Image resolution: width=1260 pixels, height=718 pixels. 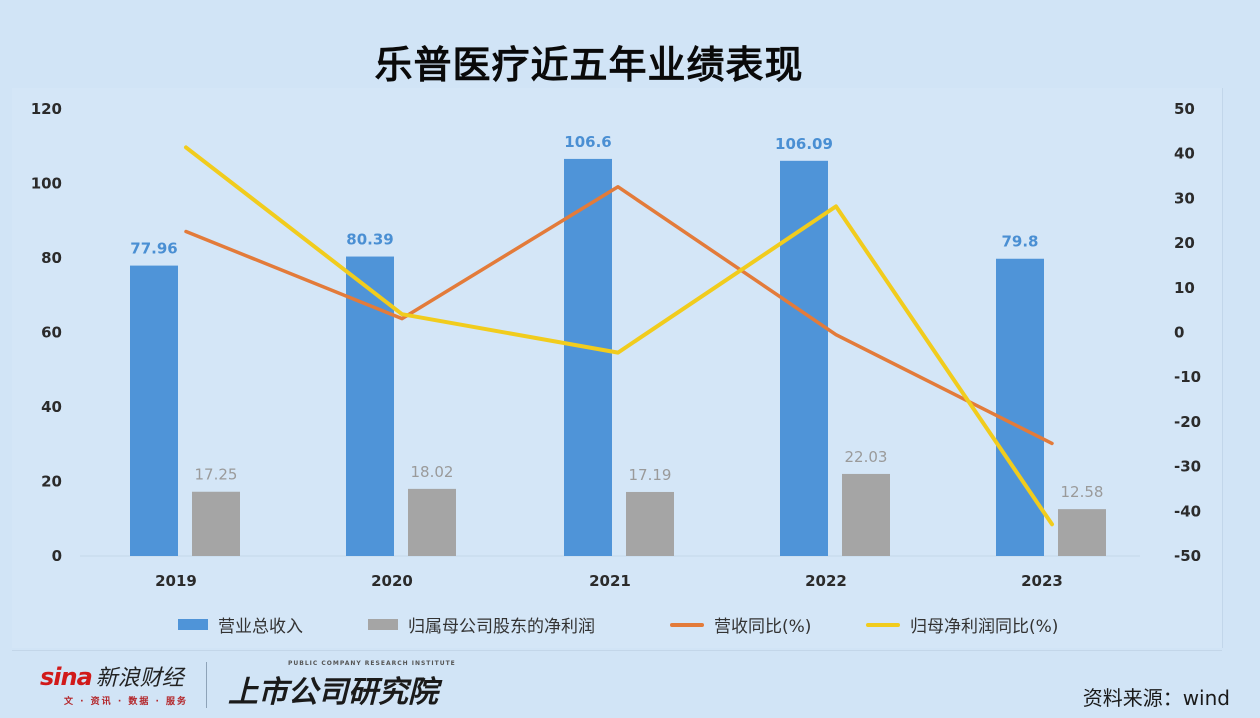 What do you see at coordinates (51, 407) in the screenshot?
I see `left-axis-tick: 40` at bounding box center [51, 407].